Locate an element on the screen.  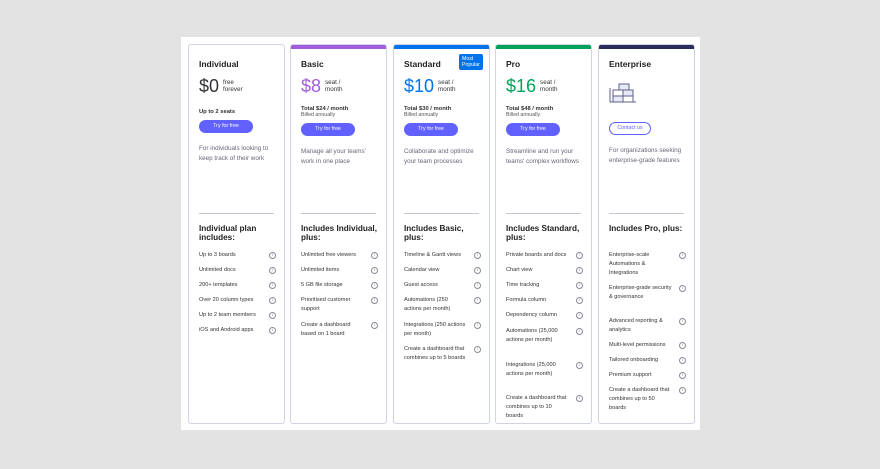
feature-item: Advanced reporting & analytics i is located at coordinates (647, 326).